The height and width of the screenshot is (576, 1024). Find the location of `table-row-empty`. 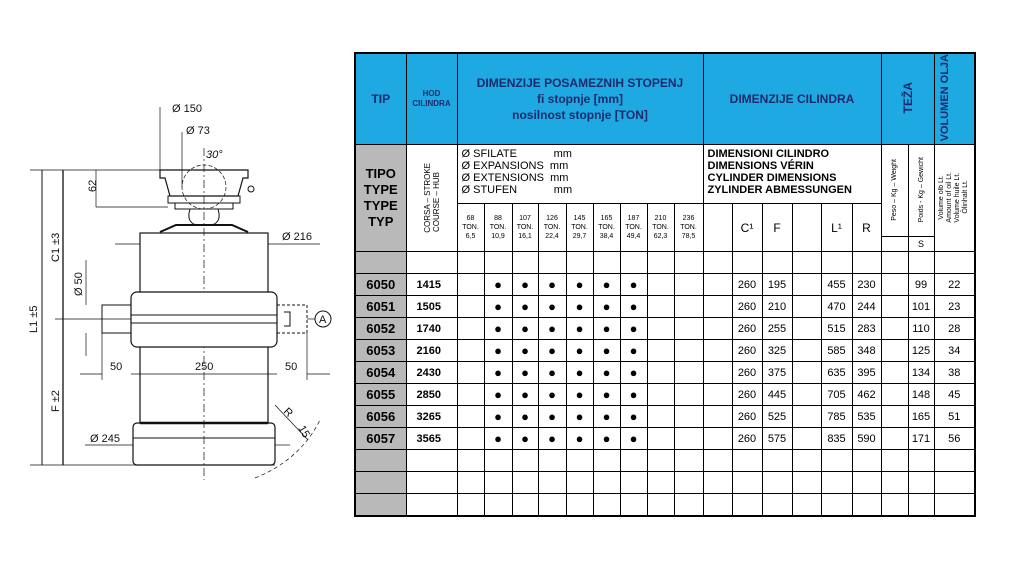

table-row-empty is located at coordinates (665, 263).